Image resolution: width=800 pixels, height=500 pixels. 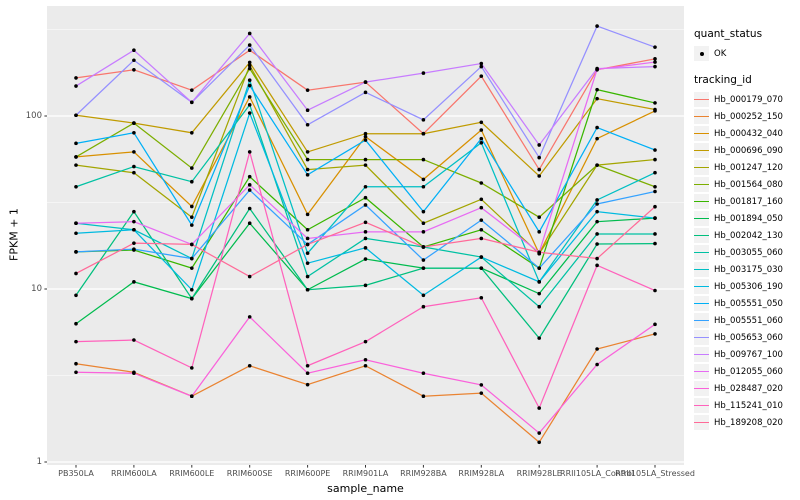 What do you see at coordinates (748, 303) in the screenshot?
I see `legend-item-label: Hb_005551_050` at bounding box center [748, 303].